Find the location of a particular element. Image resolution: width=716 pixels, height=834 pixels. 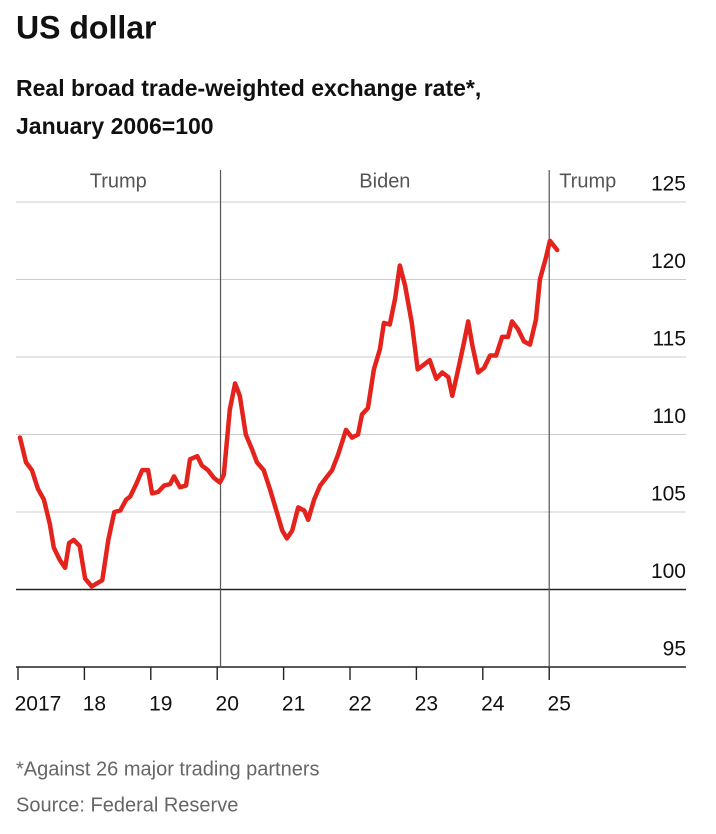

source: Source: Federal Reserve is located at coordinates (127, 805).